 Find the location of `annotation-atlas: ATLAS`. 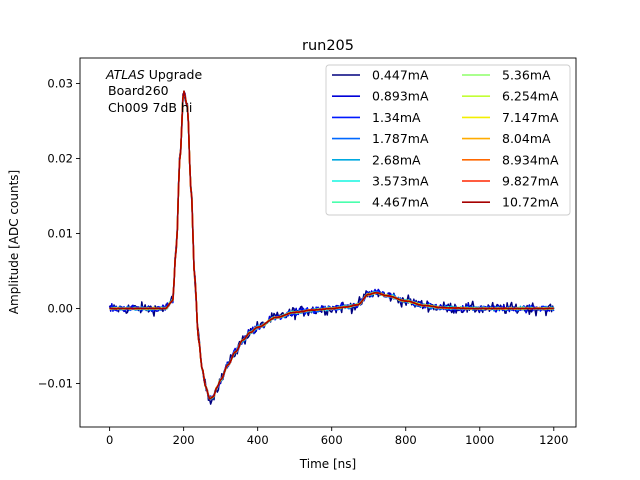

annotation-atlas: ATLAS is located at coordinates (125, 74).